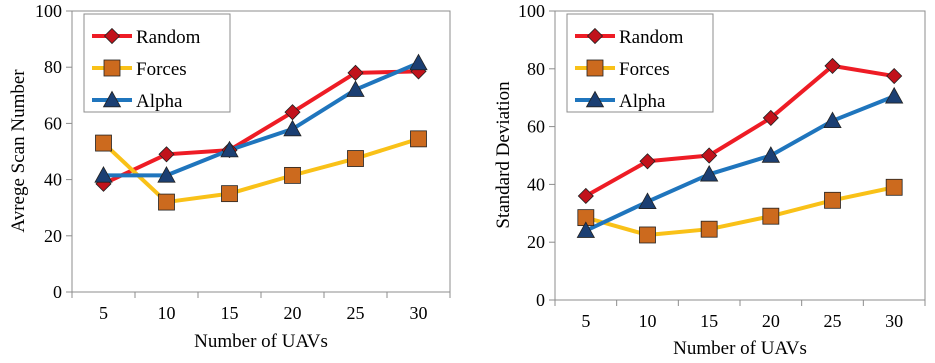 The width and height of the screenshot is (935, 363). What do you see at coordinates (503, 155) in the screenshot?
I see `y-axis-title: Standard Deviation` at bounding box center [503, 155].